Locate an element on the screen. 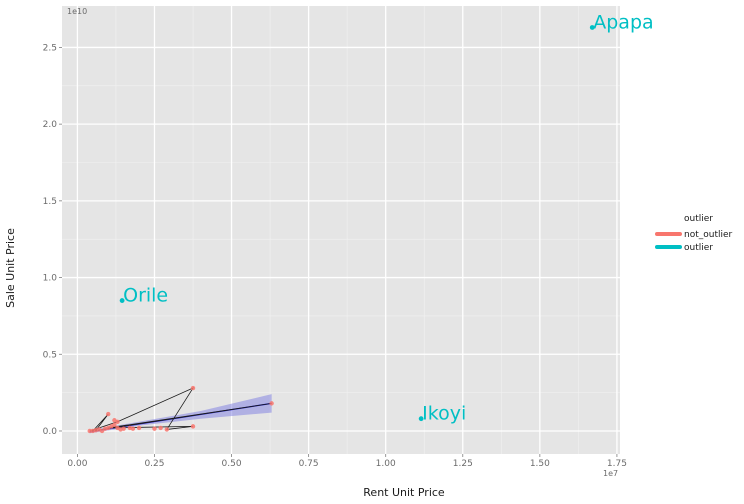 This screenshot has height=504, width=744. legend: outlier not_outlier outlier is located at coordinates (694, 233).